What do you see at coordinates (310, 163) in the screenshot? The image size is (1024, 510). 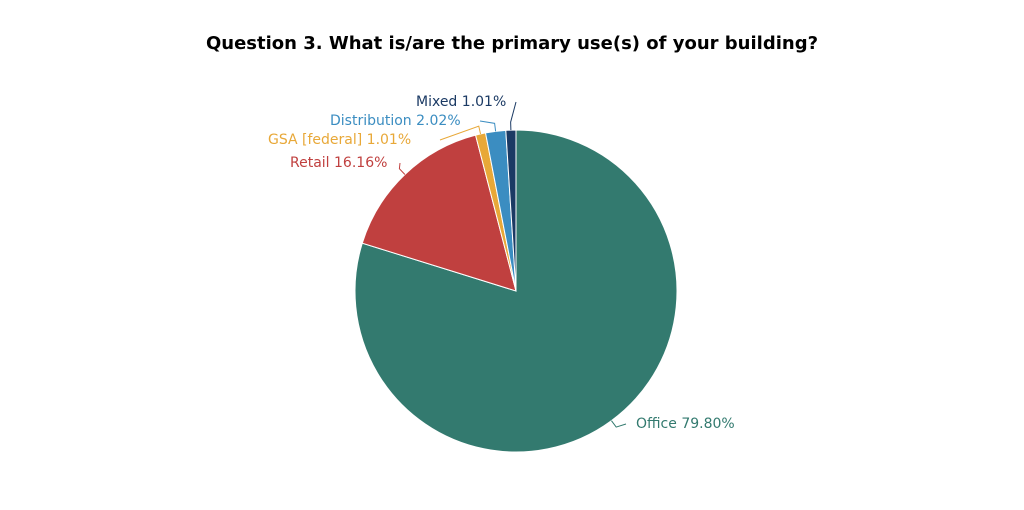 I see `label-category: Retail` at bounding box center [310, 163].